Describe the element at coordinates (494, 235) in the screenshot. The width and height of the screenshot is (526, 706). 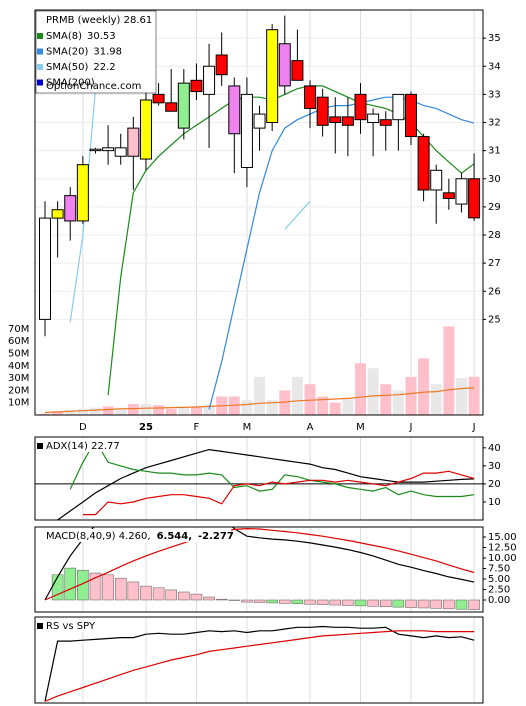
I see `y-tick-label: 28` at that location.